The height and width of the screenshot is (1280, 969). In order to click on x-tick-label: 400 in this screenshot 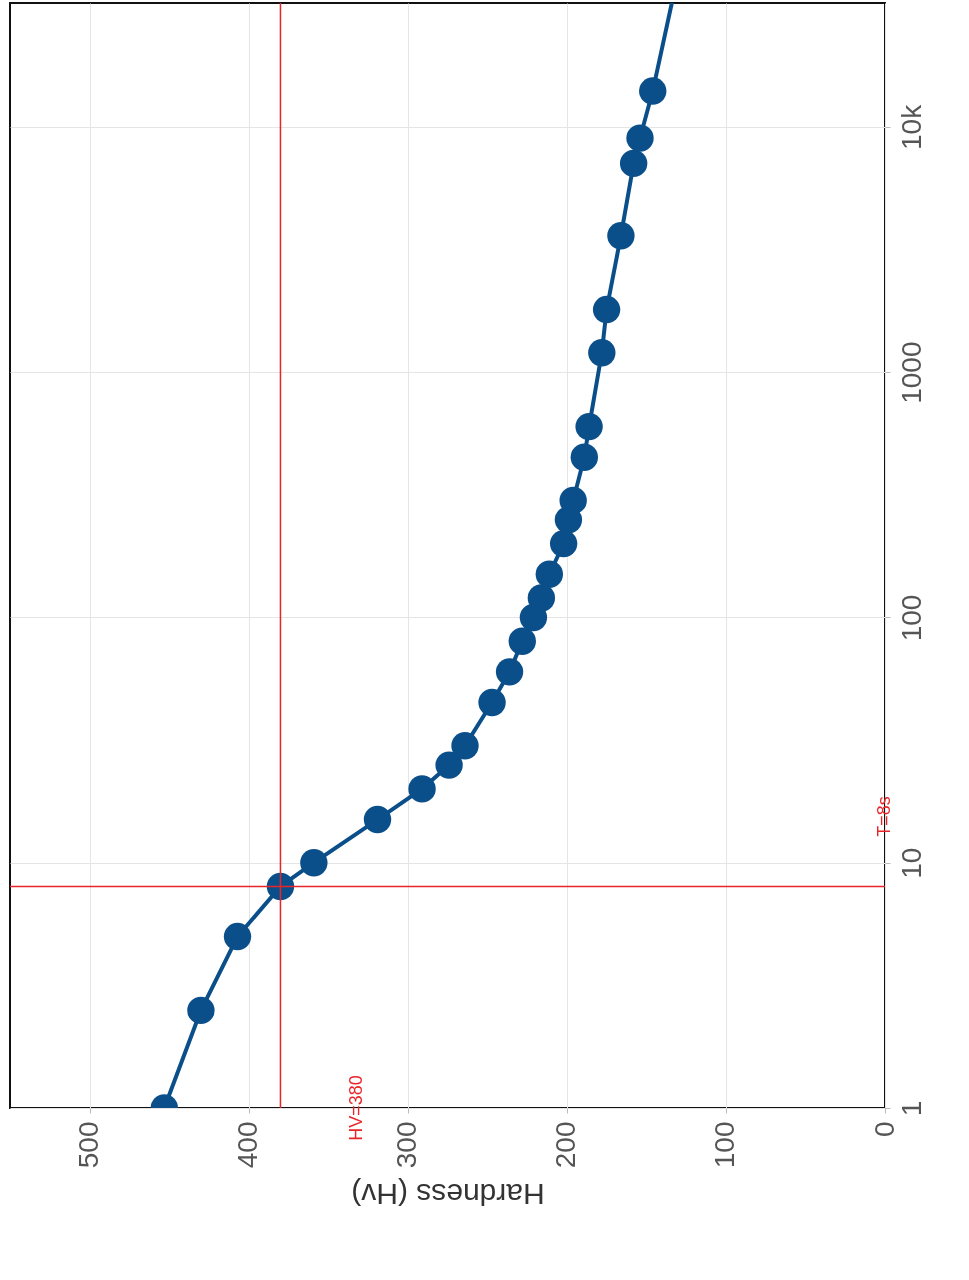, I will do `click(248, 1145)`.